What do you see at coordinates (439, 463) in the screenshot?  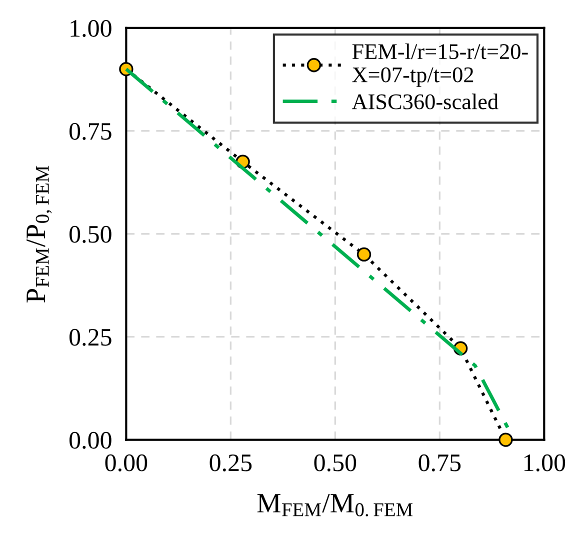 I see `x-tick-label: 0.75` at bounding box center [439, 463].